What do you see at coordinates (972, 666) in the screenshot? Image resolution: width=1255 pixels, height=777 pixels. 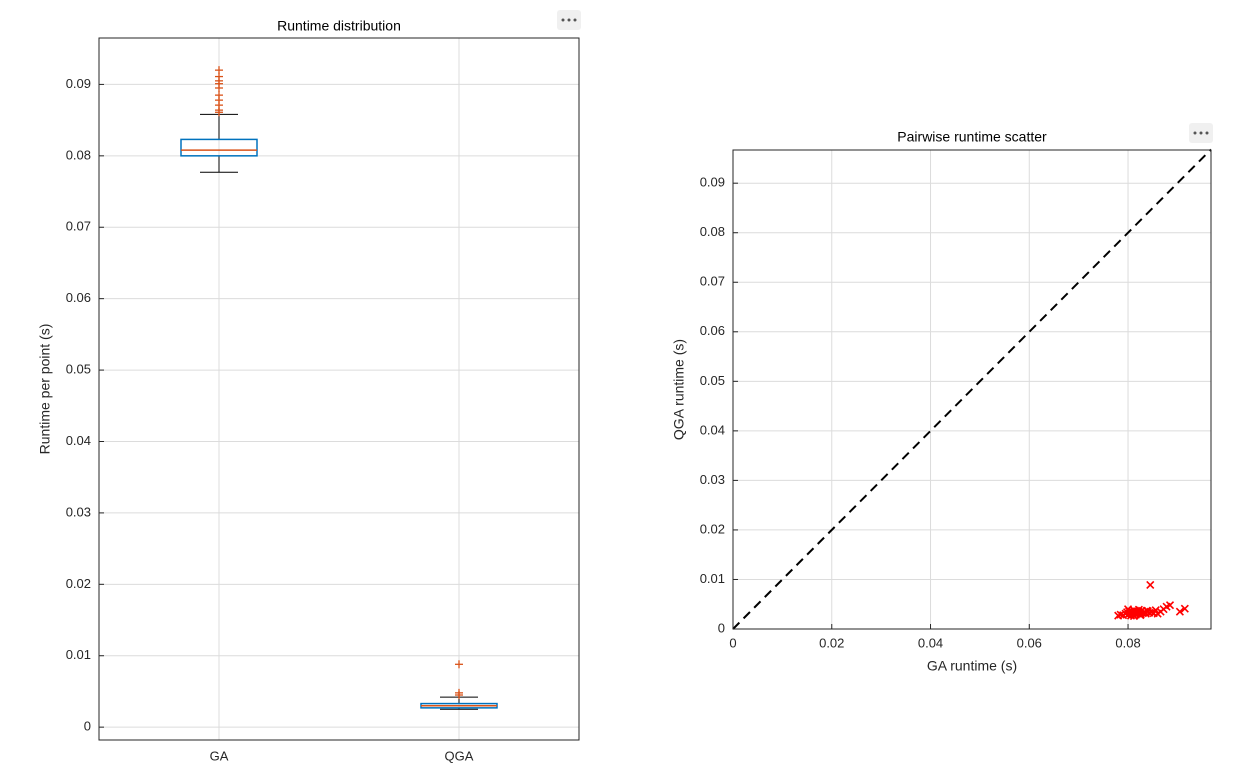 I see `x-axis-label: GA runtime (s)` at bounding box center [972, 666].